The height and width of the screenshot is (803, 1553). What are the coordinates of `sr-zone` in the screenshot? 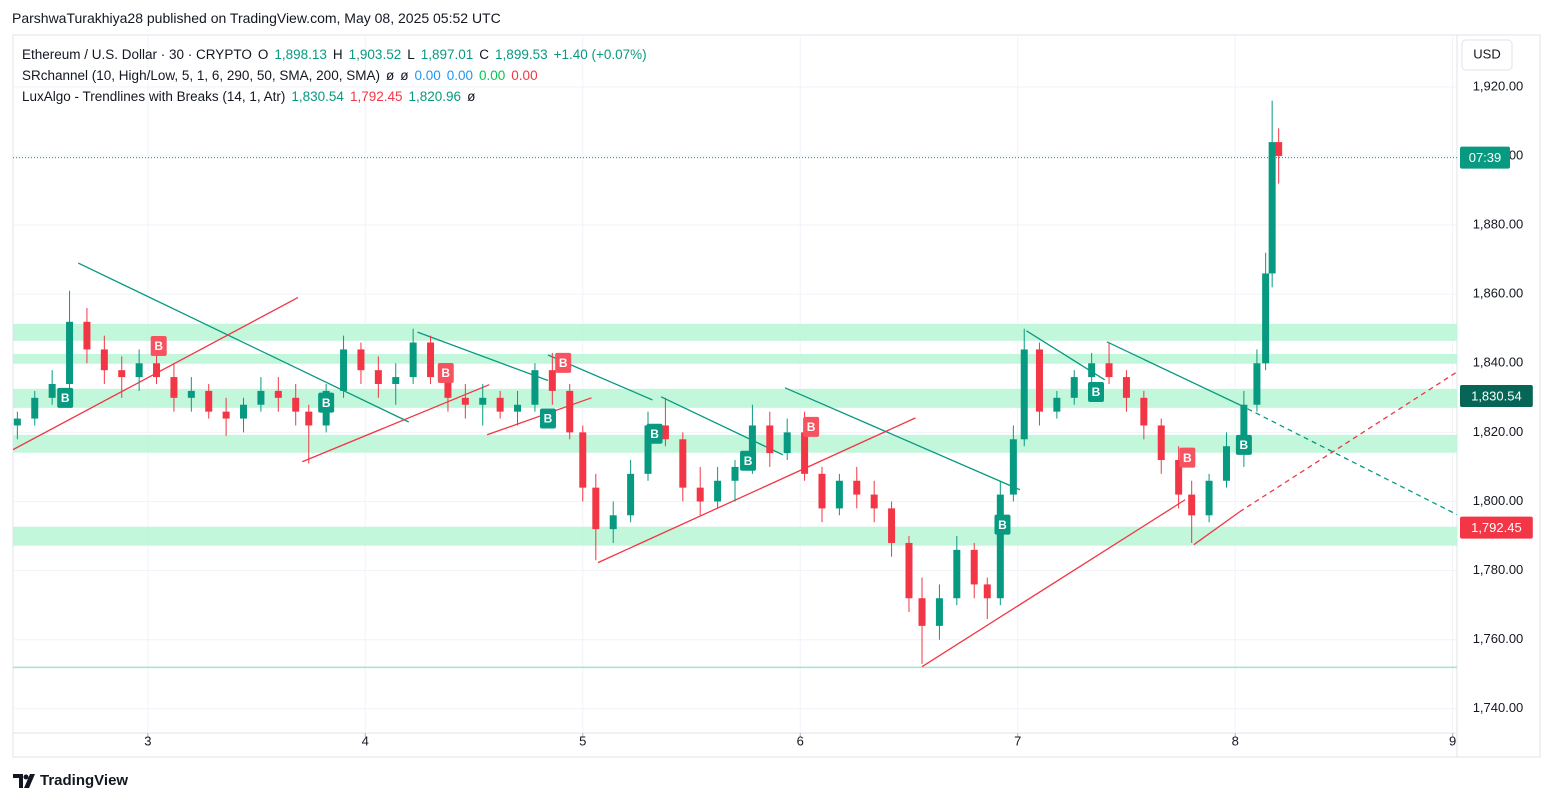 It's located at (735, 358).